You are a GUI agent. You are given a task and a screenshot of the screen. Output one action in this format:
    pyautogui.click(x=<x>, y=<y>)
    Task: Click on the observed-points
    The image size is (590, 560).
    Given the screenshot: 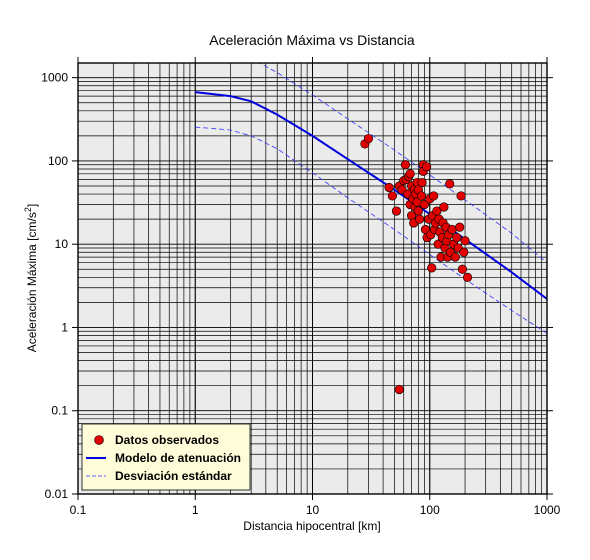 What is the action you would take?
    pyautogui.click(x=416, y=264)
    